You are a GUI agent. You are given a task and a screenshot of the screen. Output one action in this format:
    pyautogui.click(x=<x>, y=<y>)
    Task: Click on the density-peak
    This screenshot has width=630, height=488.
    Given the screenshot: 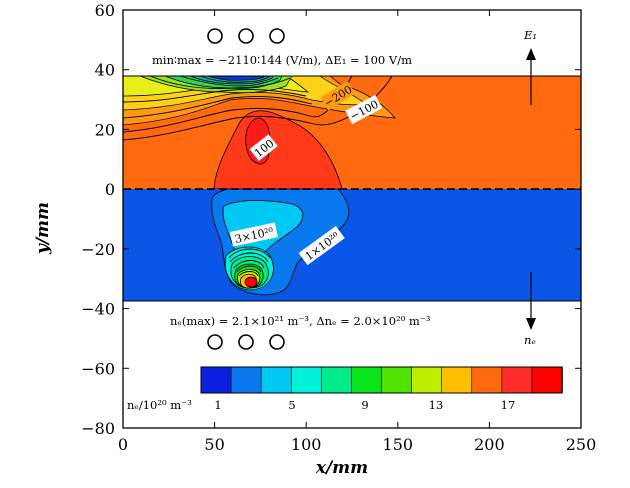 What is the action you would take?
    pyautogui.click(x=251, y=282)
    